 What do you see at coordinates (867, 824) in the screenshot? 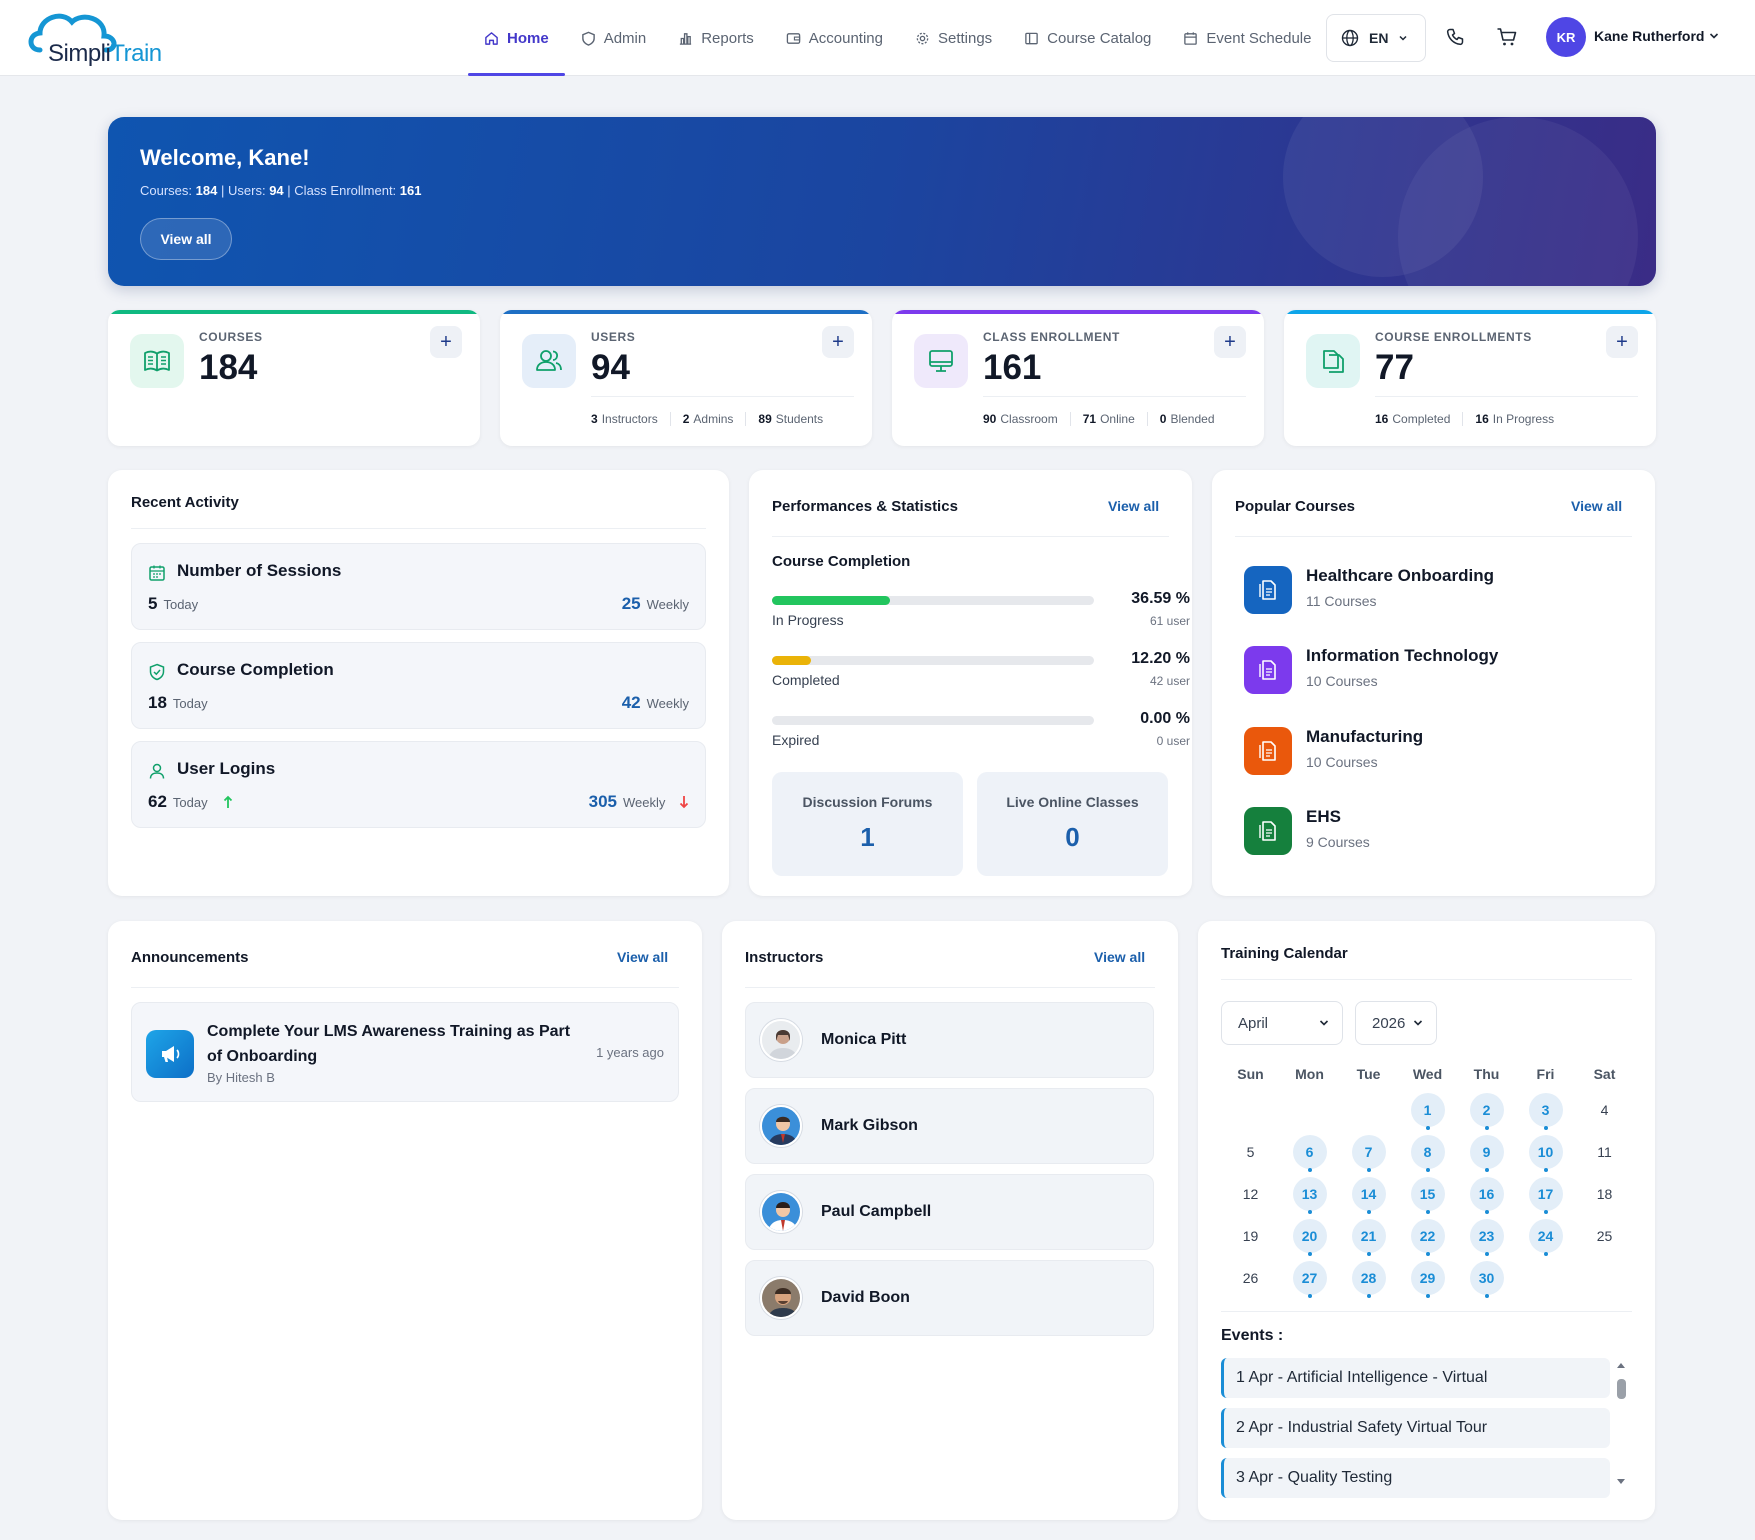
I see `discussion-forums-box: Discussion Forums 1` at bounding box center [867, 824].